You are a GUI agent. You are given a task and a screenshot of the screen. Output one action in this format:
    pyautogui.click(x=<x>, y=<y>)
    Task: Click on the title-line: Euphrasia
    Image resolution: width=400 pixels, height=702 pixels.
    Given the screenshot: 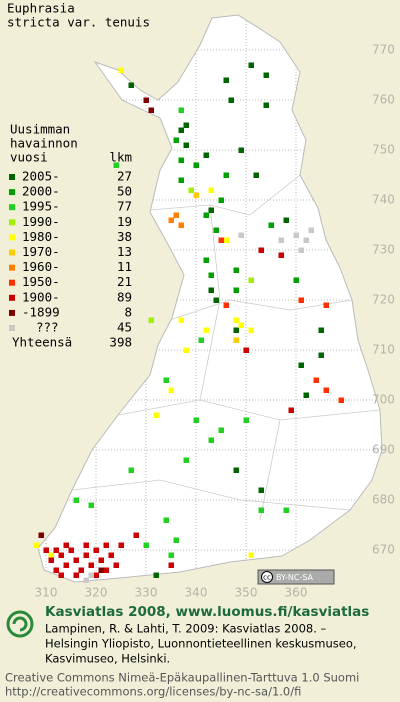 What is the action you would take?
    pyautogui.click(x=41, y=8)
    